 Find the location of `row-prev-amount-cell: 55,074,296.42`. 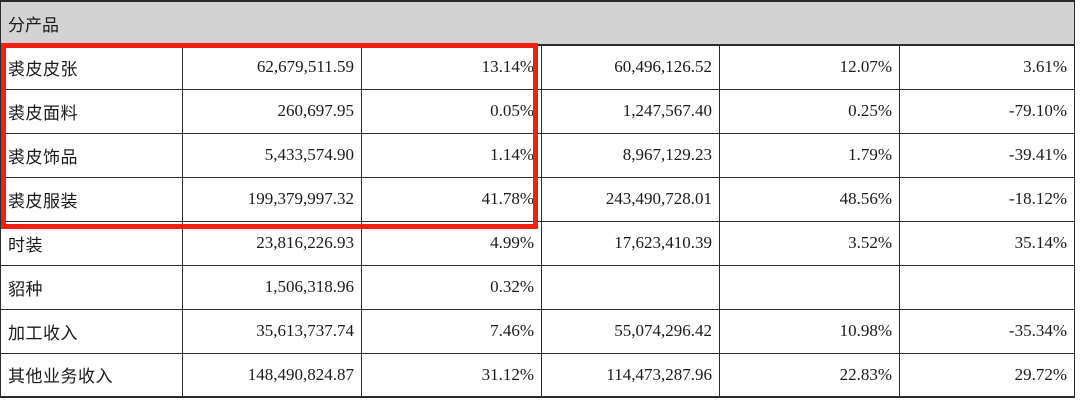

row-prev-amount-cell: 55,074,296.42 is located at coordinates (630, 331).